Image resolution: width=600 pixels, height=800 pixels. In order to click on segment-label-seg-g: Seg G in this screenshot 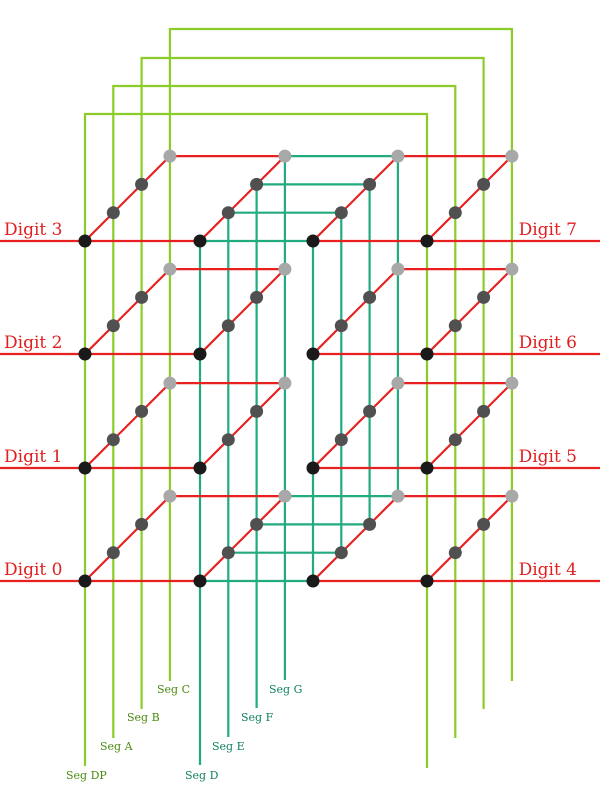, I will do `click(285, 689)`.